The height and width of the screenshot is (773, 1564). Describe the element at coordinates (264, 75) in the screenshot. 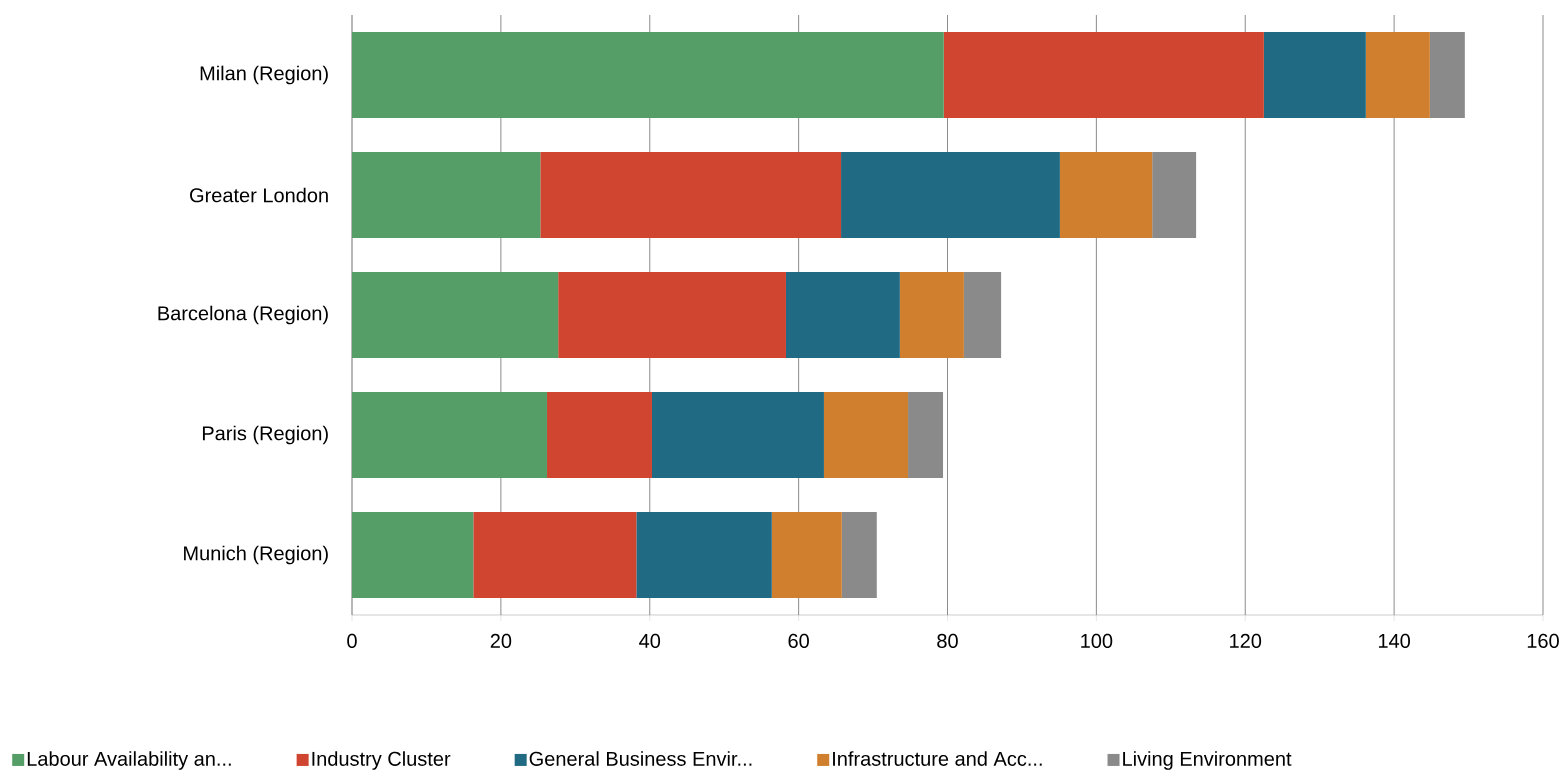

I see `y-tick-label: Milan (Region)` at that location.